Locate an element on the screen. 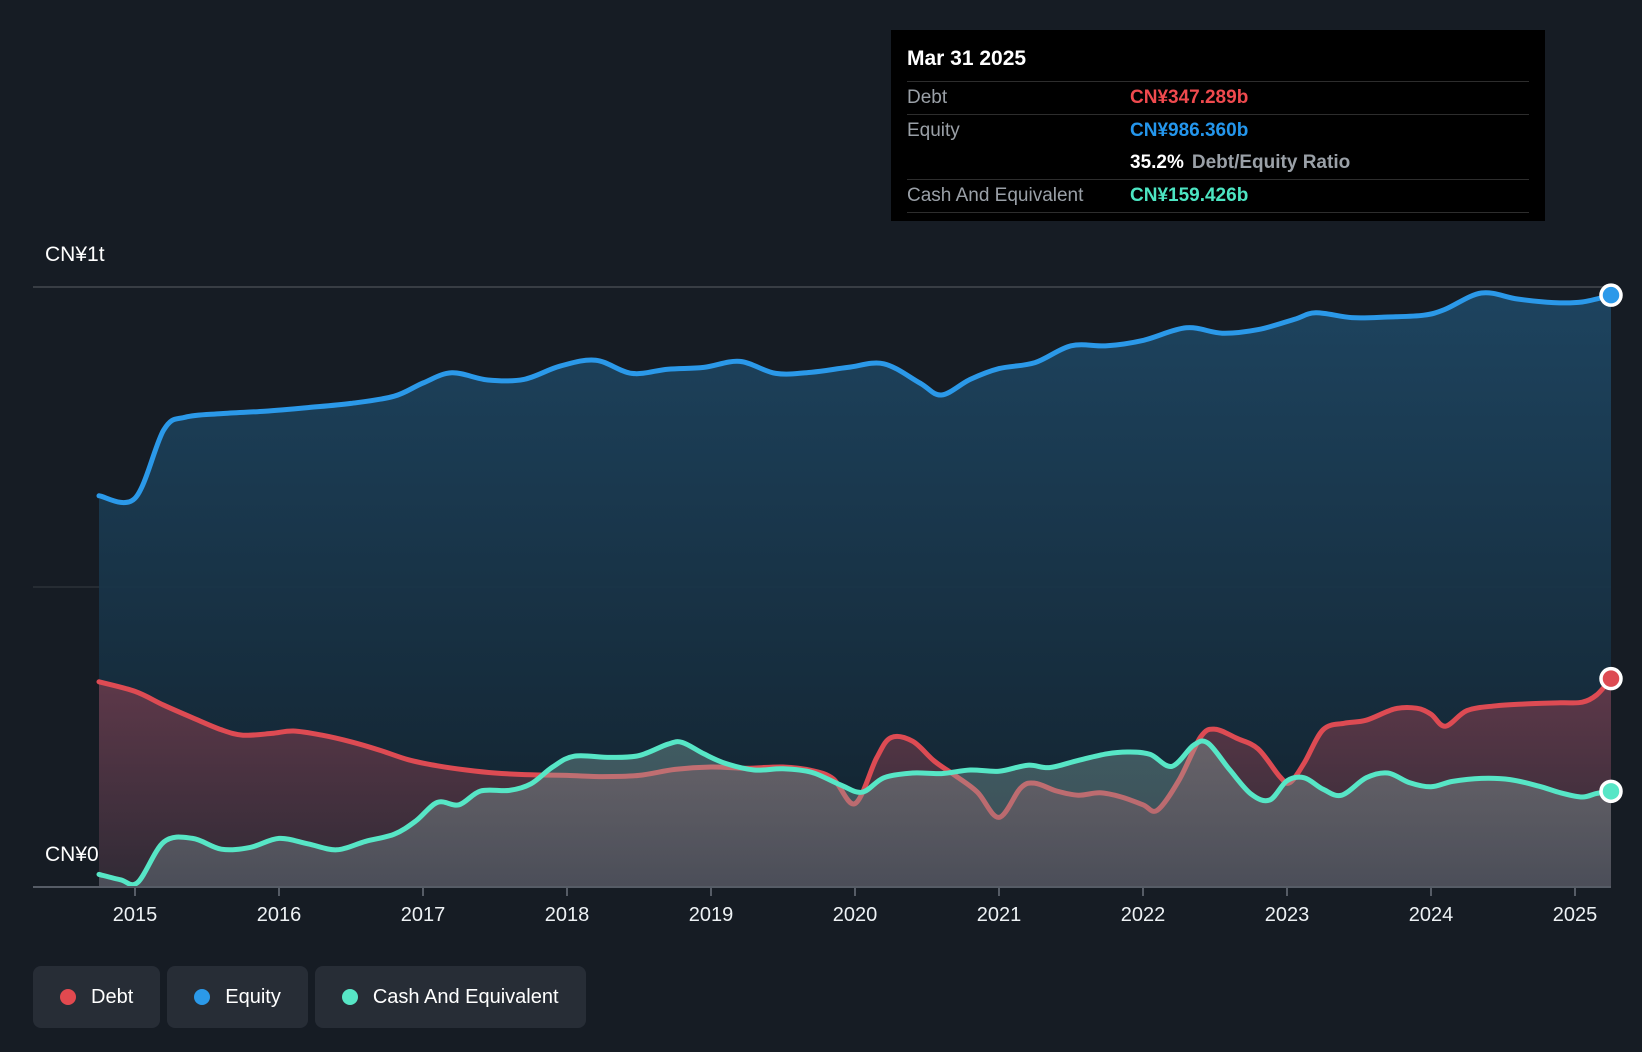 This screenshot has width=1642, height=1052. legend-label-cash-and-equivalent: Cash And Equivalent is located at coordinates (465, 996).